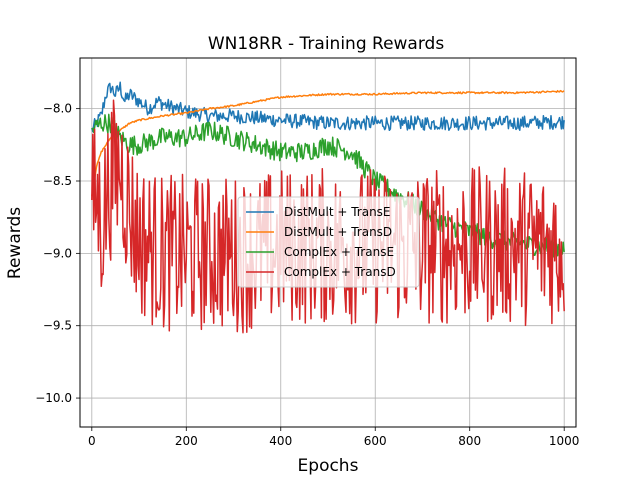 This screenshot has height=480, width=640. Describe the element at coordinates (92, 441) in the screenshot. I see `x-tick-label: 0` at that location.